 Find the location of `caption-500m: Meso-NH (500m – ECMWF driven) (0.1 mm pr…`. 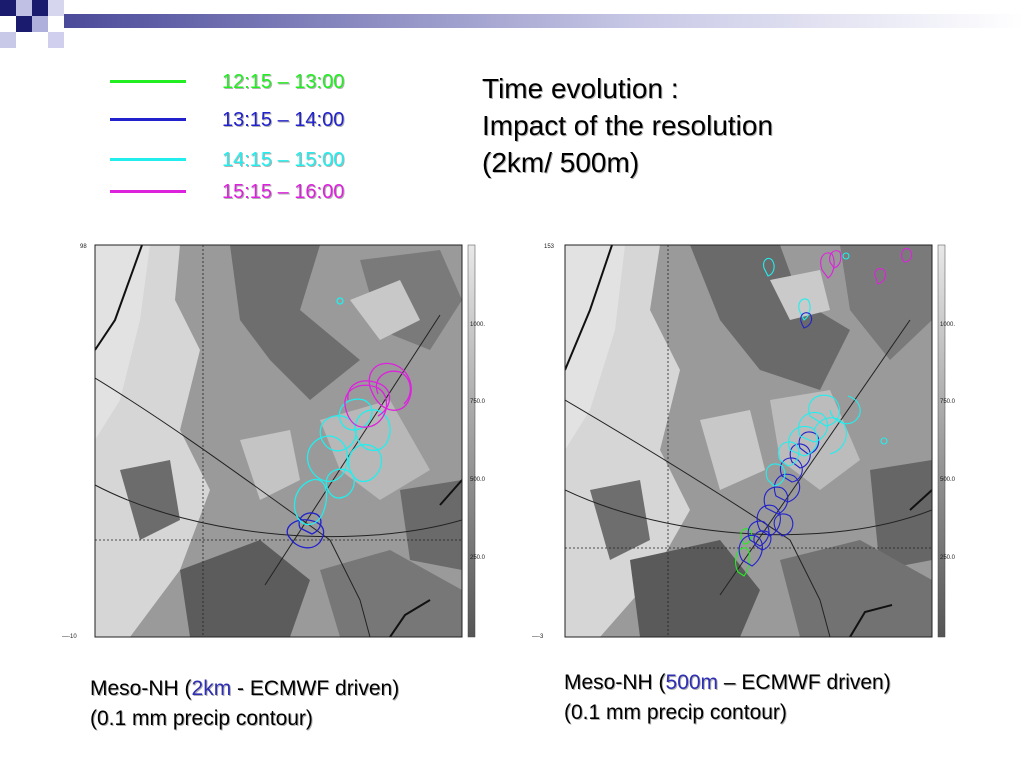

caption-500m: Meso-NH (500m – ECMWF driven) (0.1 mm pr… is located at coordinates (727, 698).